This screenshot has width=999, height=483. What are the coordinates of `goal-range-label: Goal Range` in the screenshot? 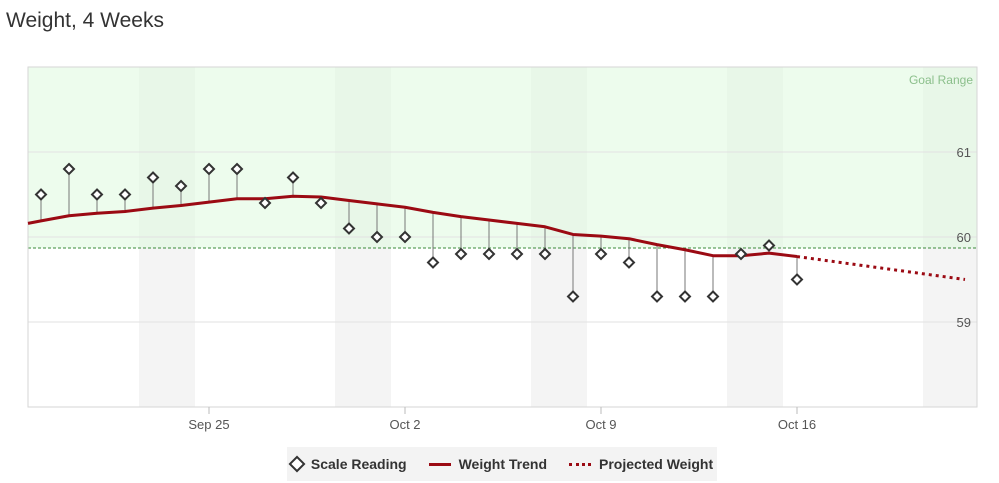 It's located at (941, 80).